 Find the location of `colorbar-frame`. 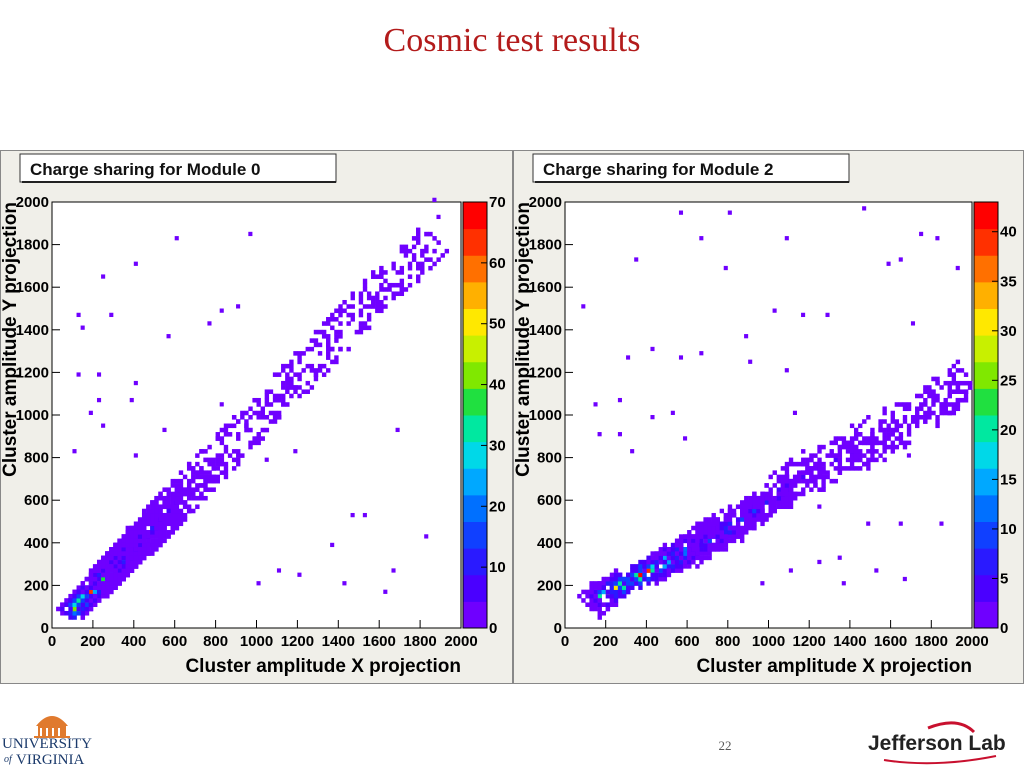

colorbar-frame is located at coordinates (986, 415).